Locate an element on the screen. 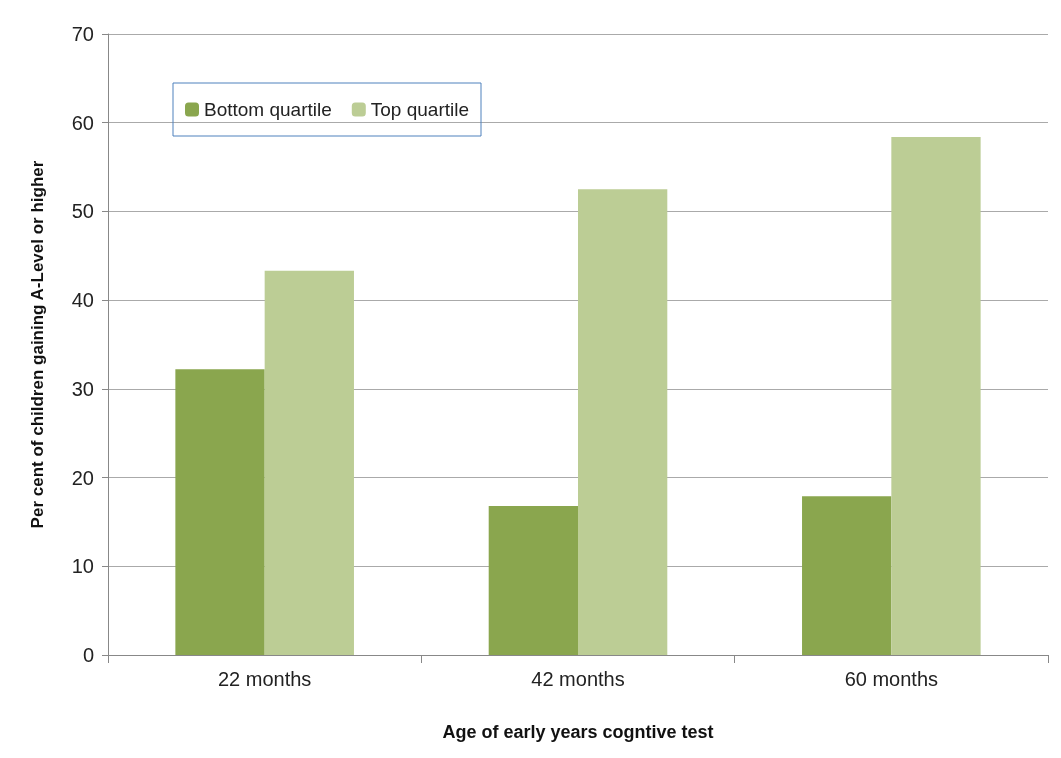  y-tick-label: 0 is located at coordinates (88, 655).